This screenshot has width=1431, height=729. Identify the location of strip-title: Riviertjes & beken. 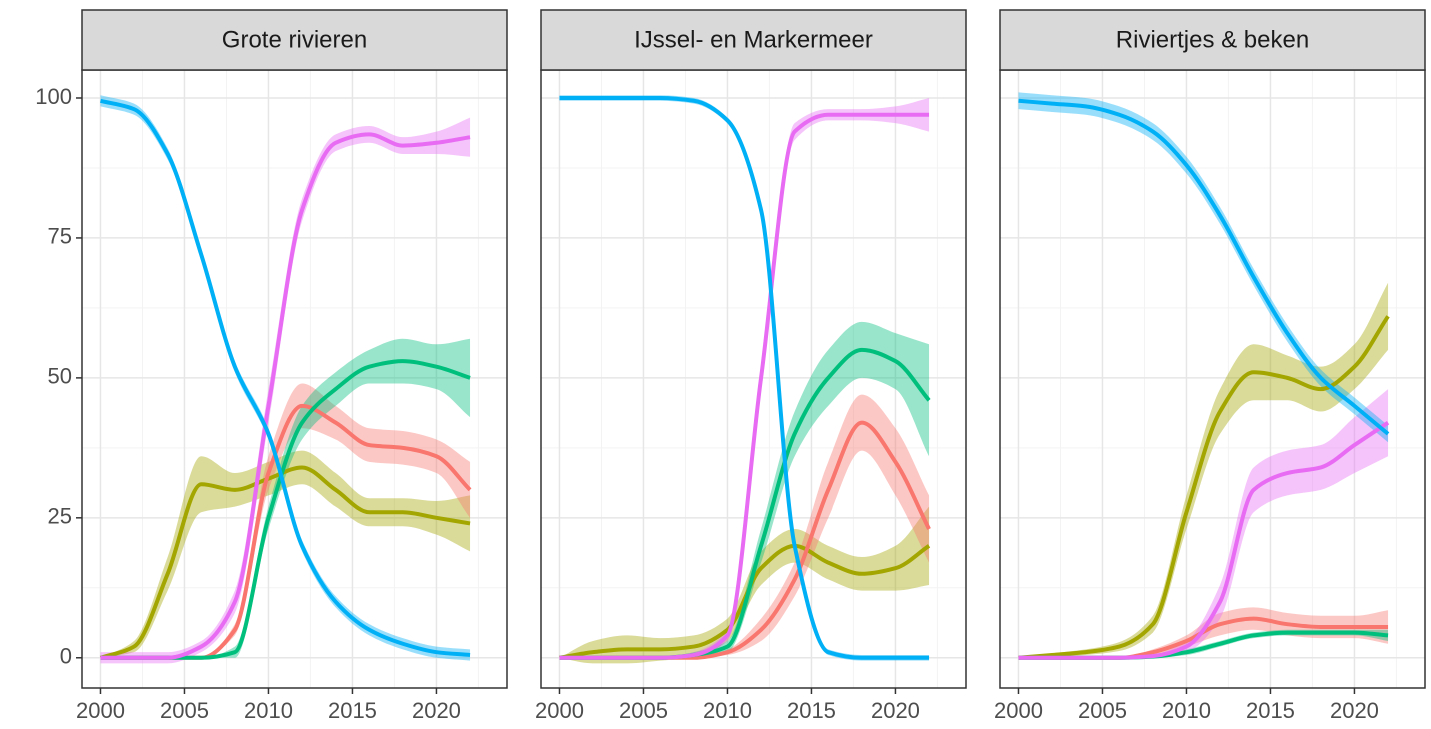
(1212, 39).